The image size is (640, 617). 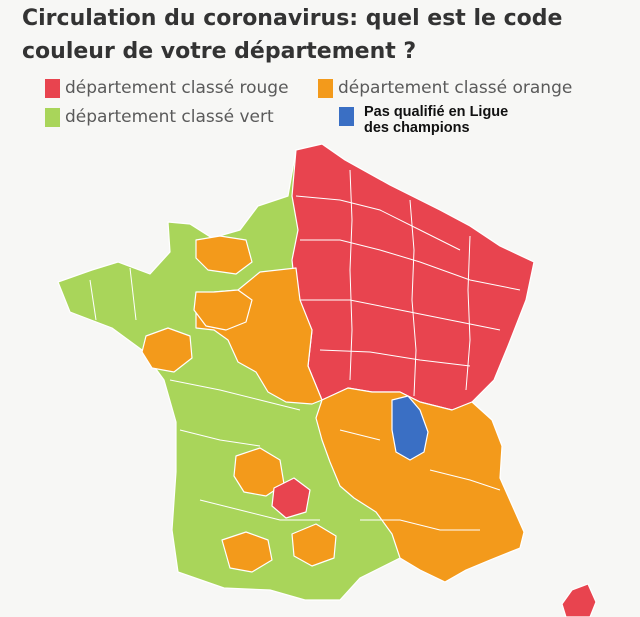 I want to click on legend-label-blue: Pas qualifié en Ligue des champions, so click(x=436, y=120).